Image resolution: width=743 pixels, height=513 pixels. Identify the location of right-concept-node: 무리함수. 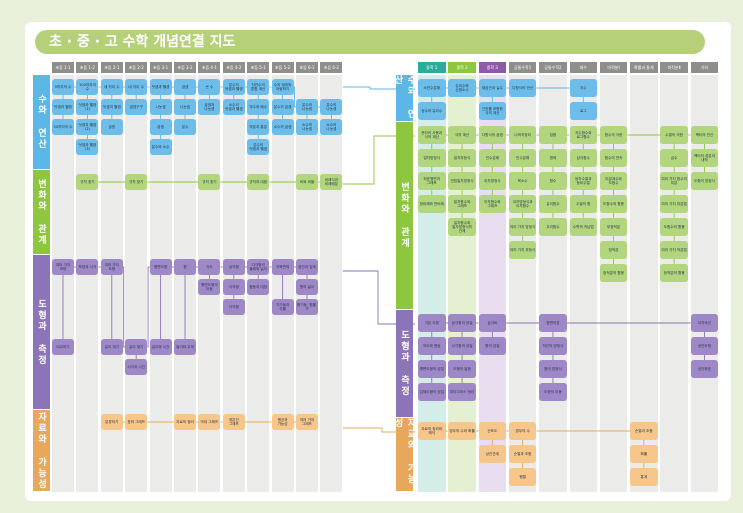
(553, 227).